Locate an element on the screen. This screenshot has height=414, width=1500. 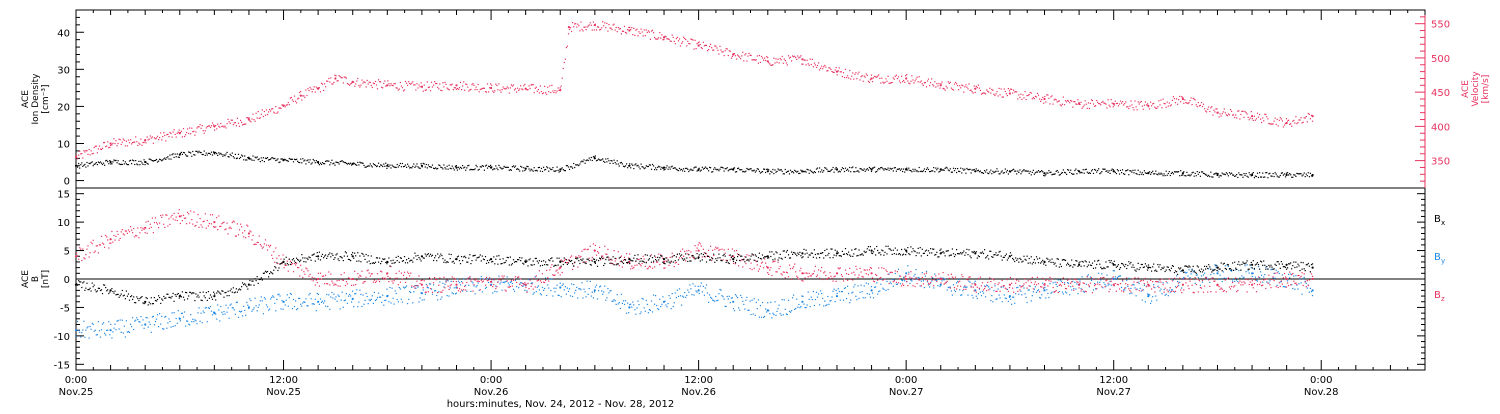
top-left-axis-label: [cm⁻³] is located at coordinates (46, 98).